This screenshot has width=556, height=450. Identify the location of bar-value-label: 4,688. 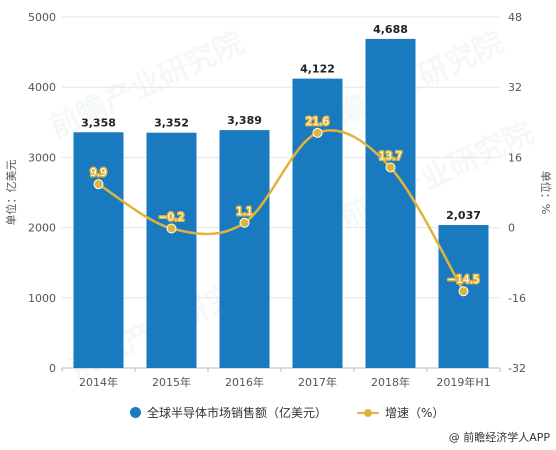
(390, 29).